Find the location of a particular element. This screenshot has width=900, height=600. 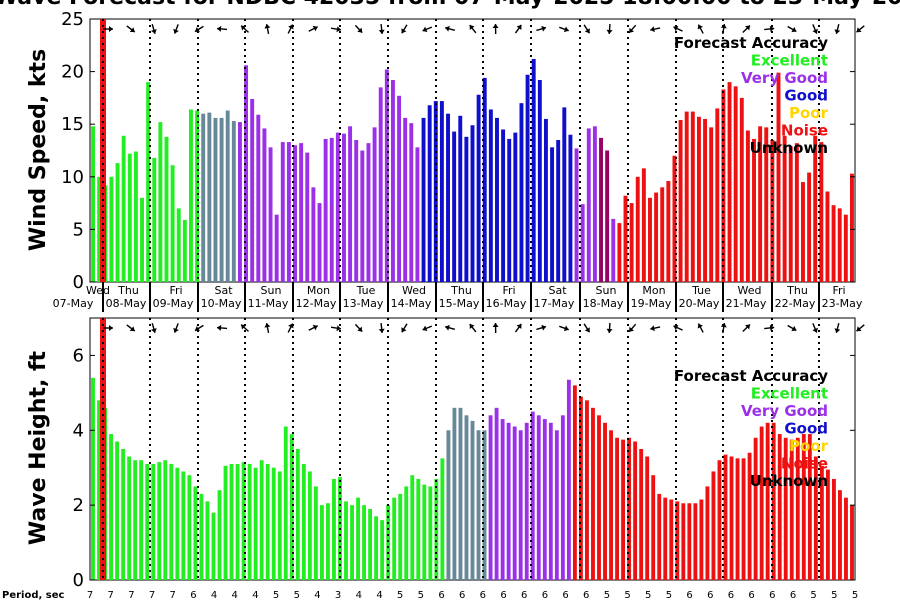

date-label: 16-May is located at coordinates (506, 303).